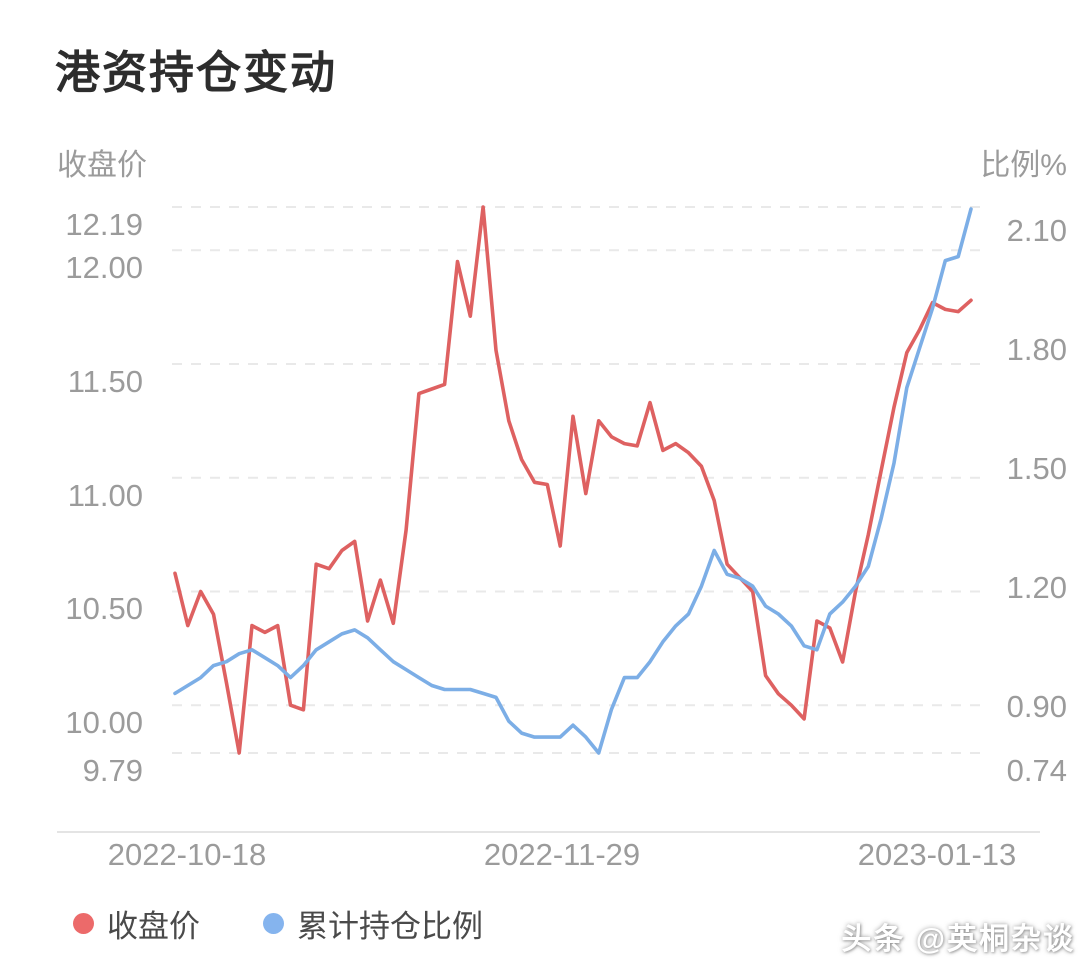  What do you see at coordinates (104, 224) in the screenshot?
I see `left-tick-label: 12.19` at bounding box center [104, 224].